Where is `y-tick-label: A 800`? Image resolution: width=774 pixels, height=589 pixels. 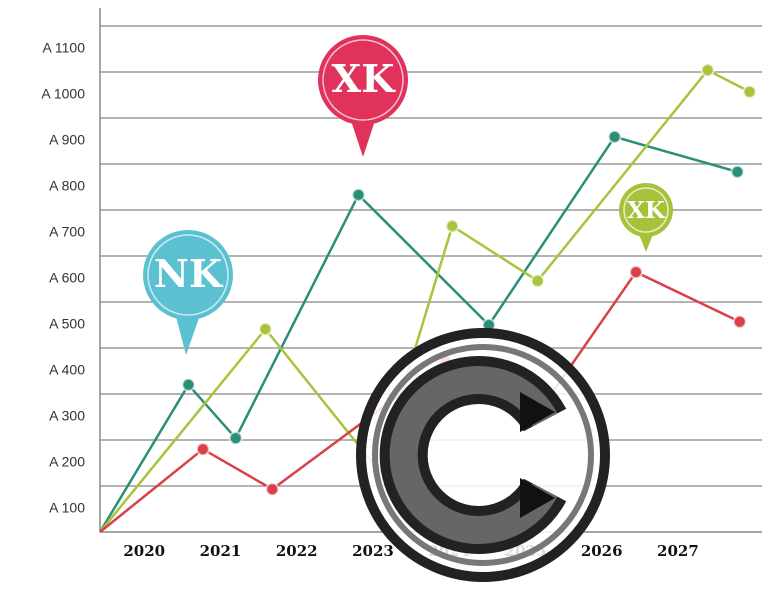
y-tick-label: A 800 is located at coordinates (67, 186).